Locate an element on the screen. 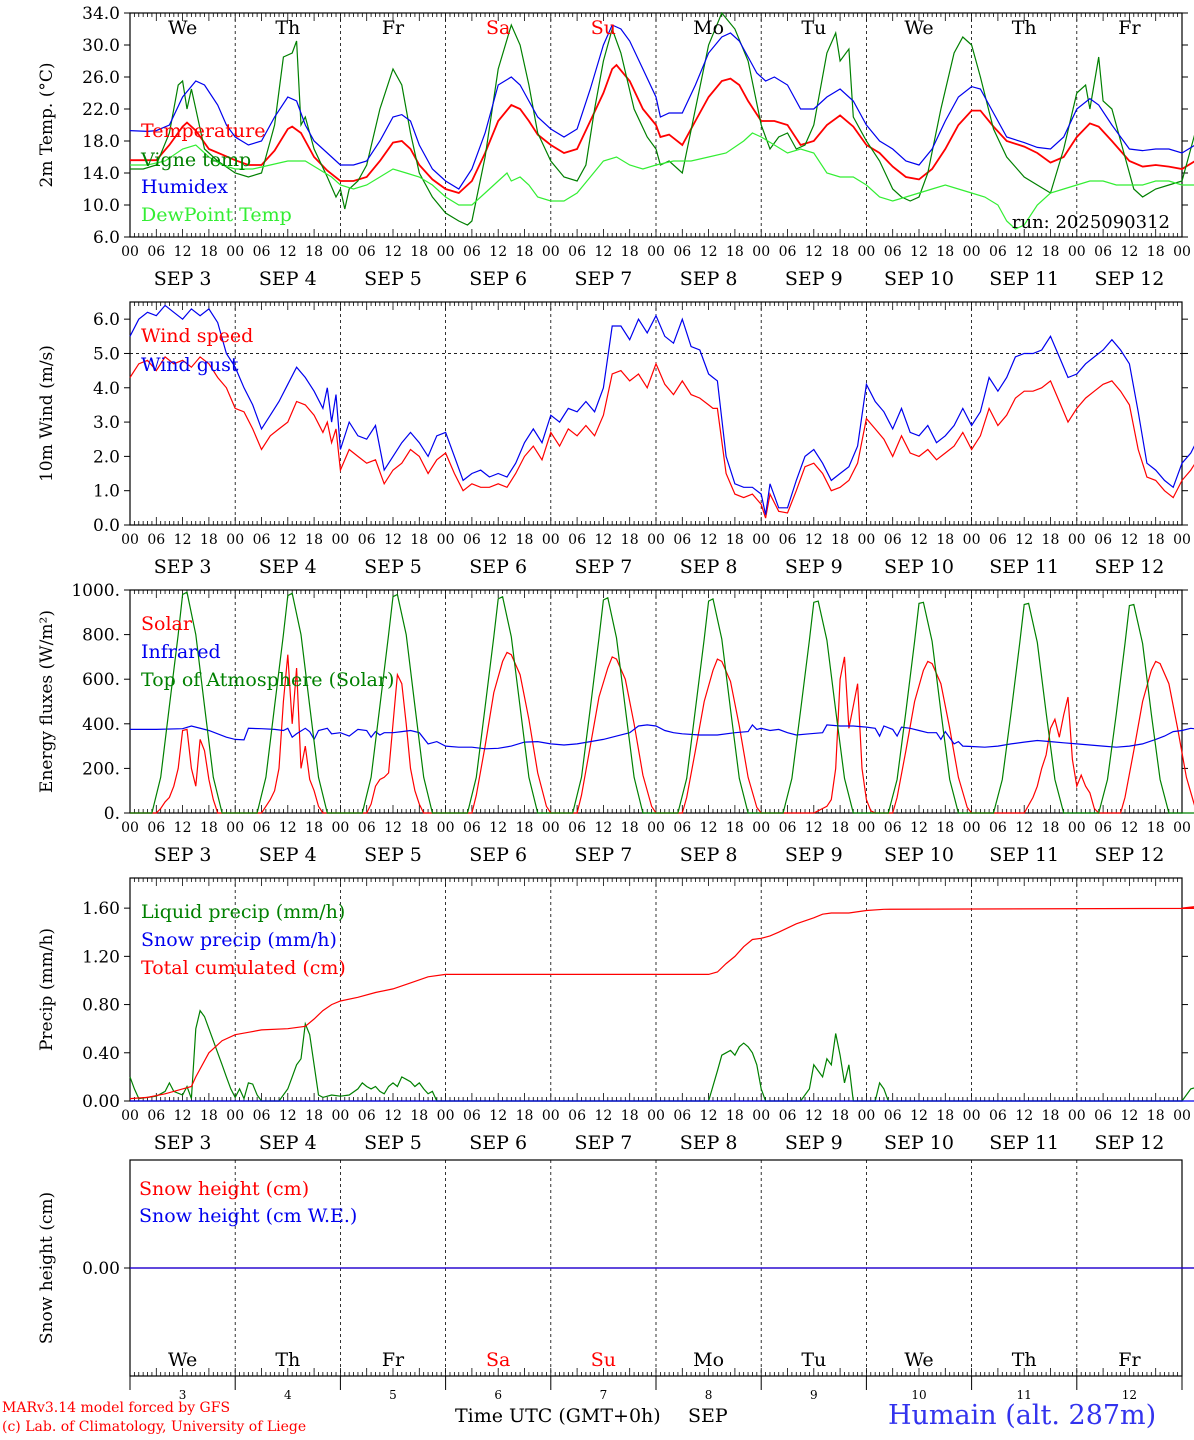 This screenshot has height=1440, width=1194. y-tick-label: 4.0 is located at coordinates (106, 389).